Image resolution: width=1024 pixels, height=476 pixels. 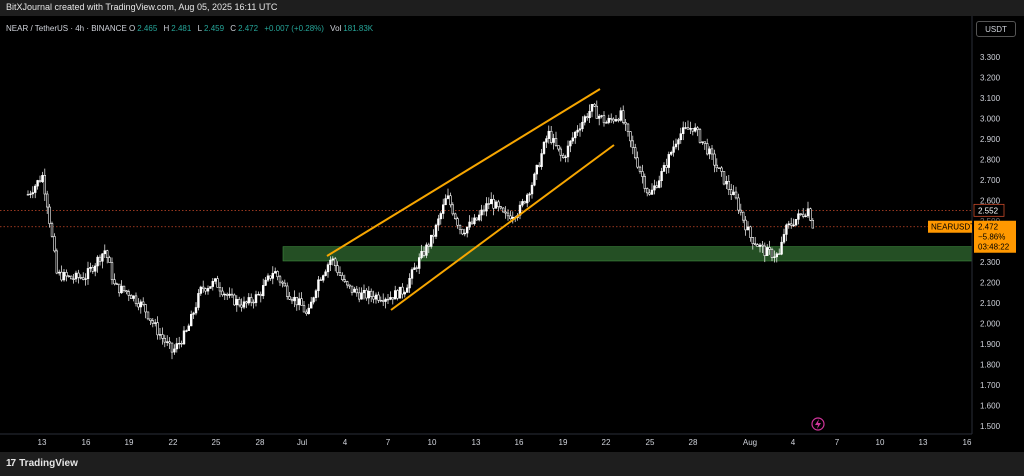 I want to click on time-tick-label: 4, so click(x=345, y=442).